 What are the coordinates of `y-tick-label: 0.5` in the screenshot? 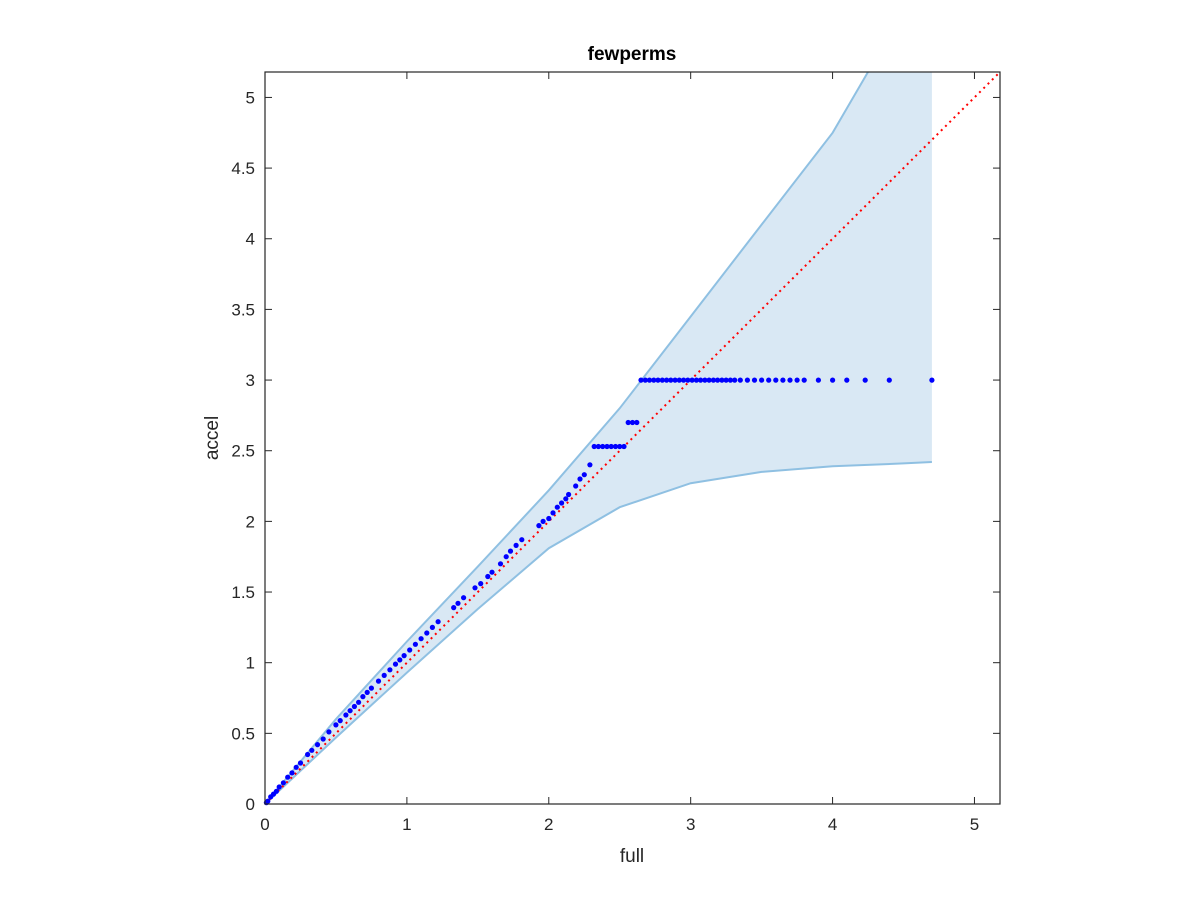 It's located at (243, 733).